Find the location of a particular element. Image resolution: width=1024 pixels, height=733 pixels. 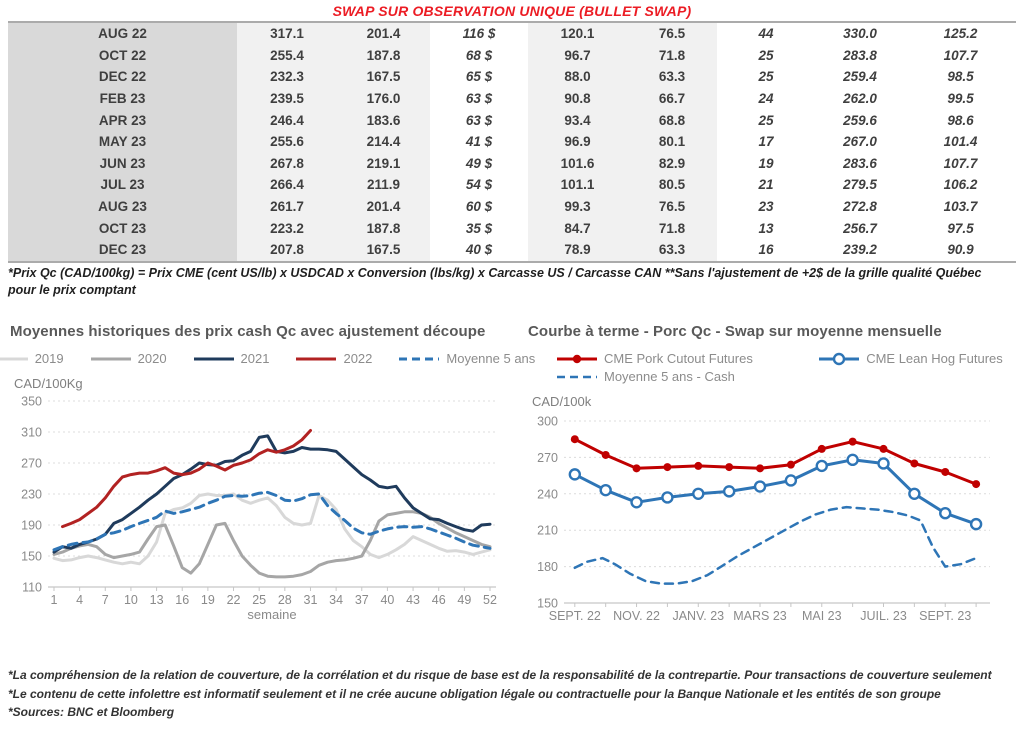

svg-text: 190 is located at coordinates (31, 526).